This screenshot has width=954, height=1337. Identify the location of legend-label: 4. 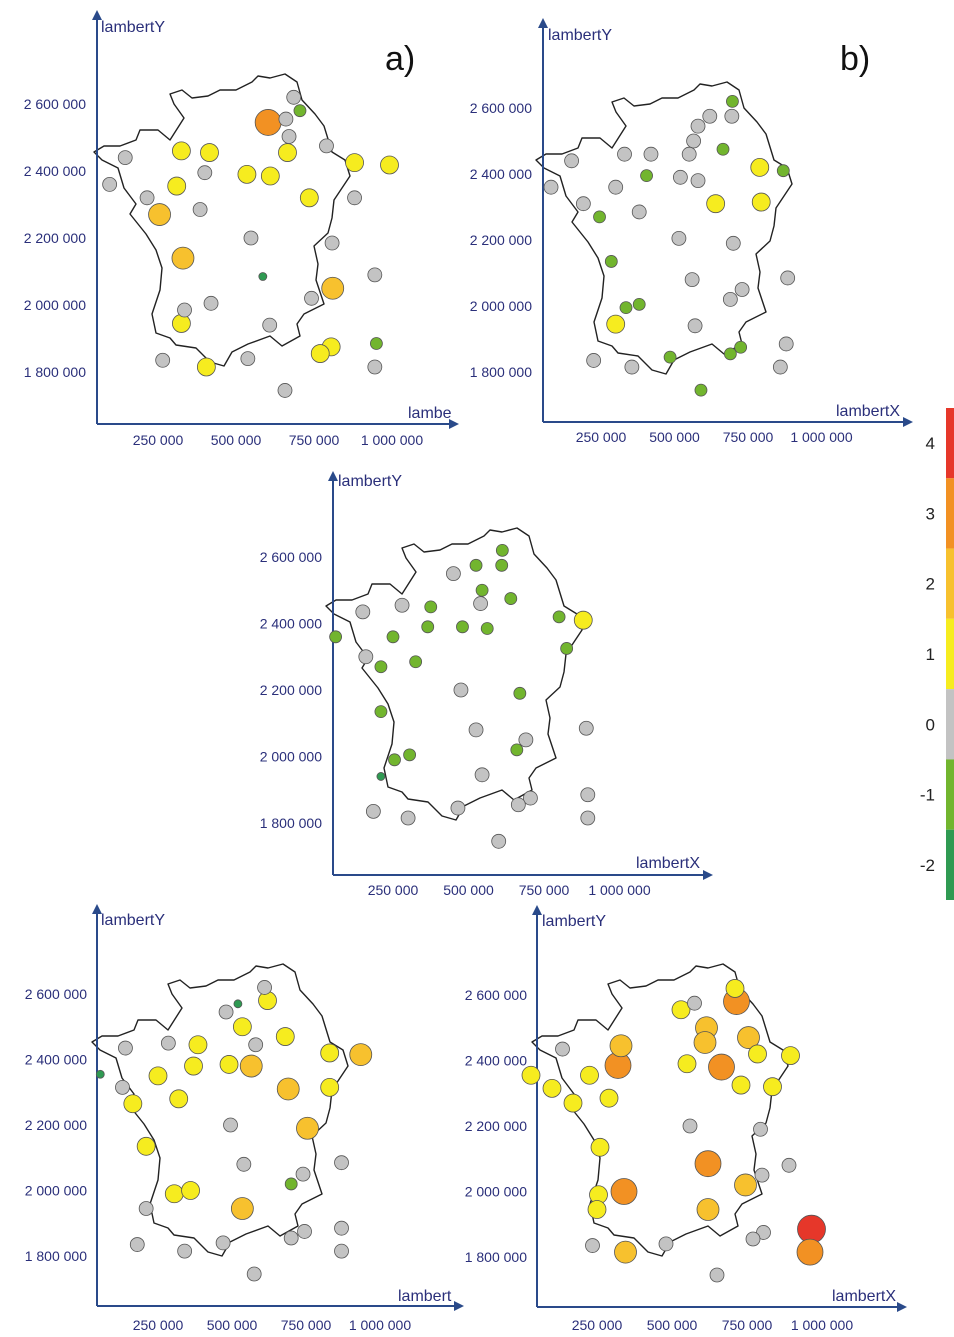
(930, 443).